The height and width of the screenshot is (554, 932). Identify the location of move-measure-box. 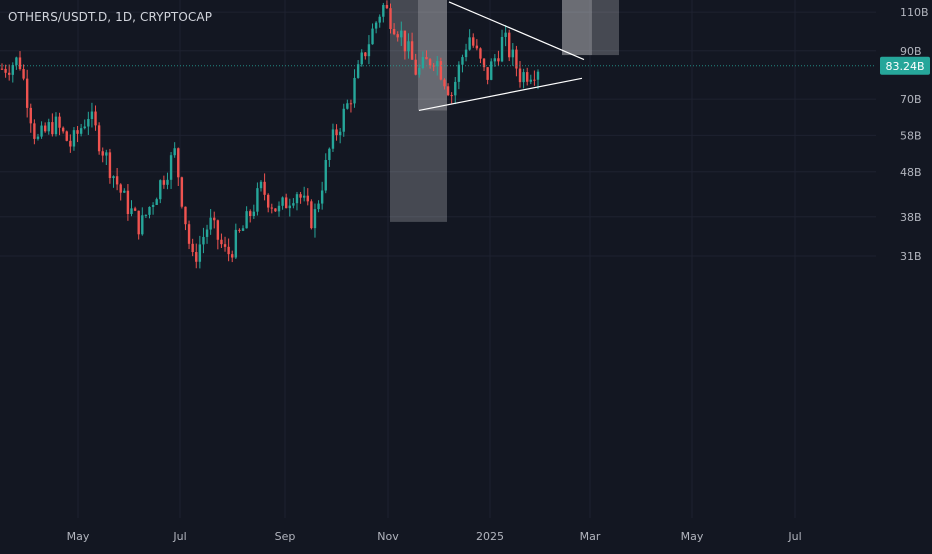
(418, 111).